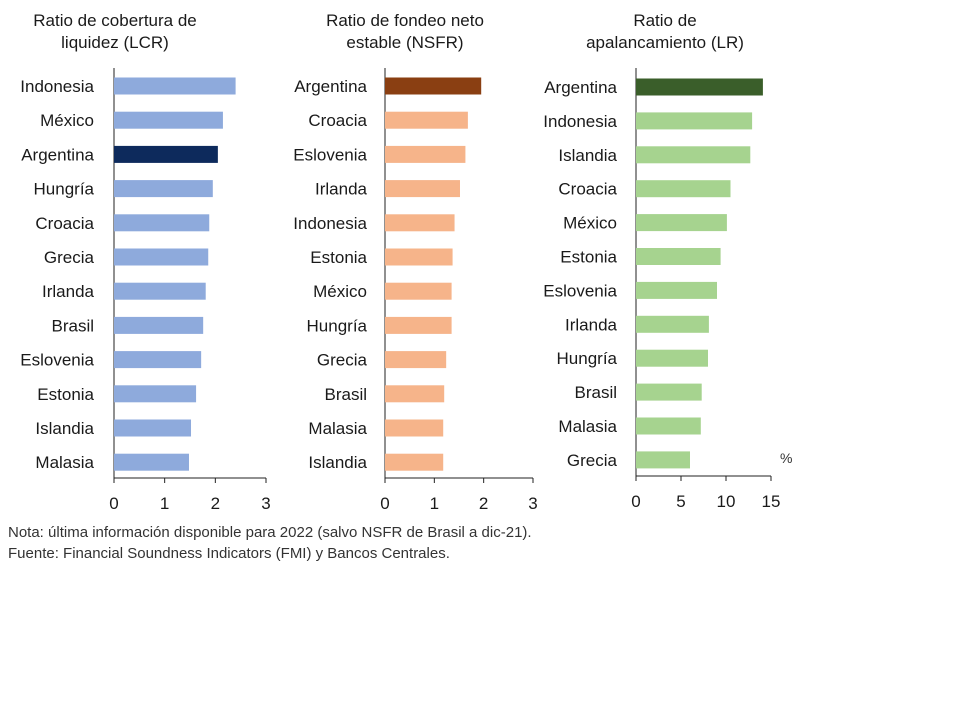 This screenshot has height=720, width=960. What do you see at coordinates (786, 458) in the screenshot?
I see `unit-label: %` at bounding box center [786, 458].